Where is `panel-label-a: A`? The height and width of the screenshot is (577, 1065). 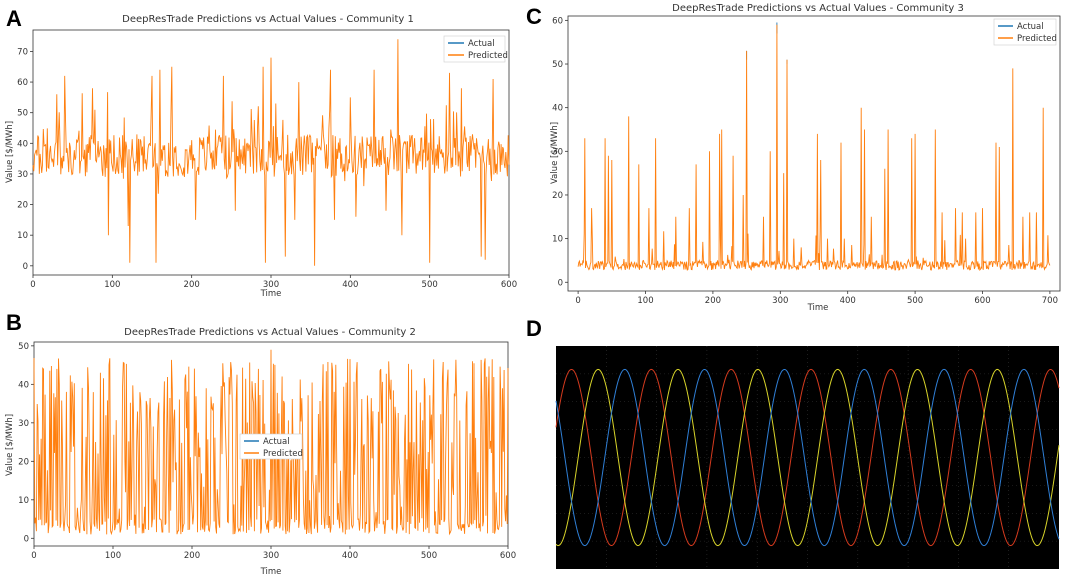
panel-label-a: A is located at coordinates (14, 18).